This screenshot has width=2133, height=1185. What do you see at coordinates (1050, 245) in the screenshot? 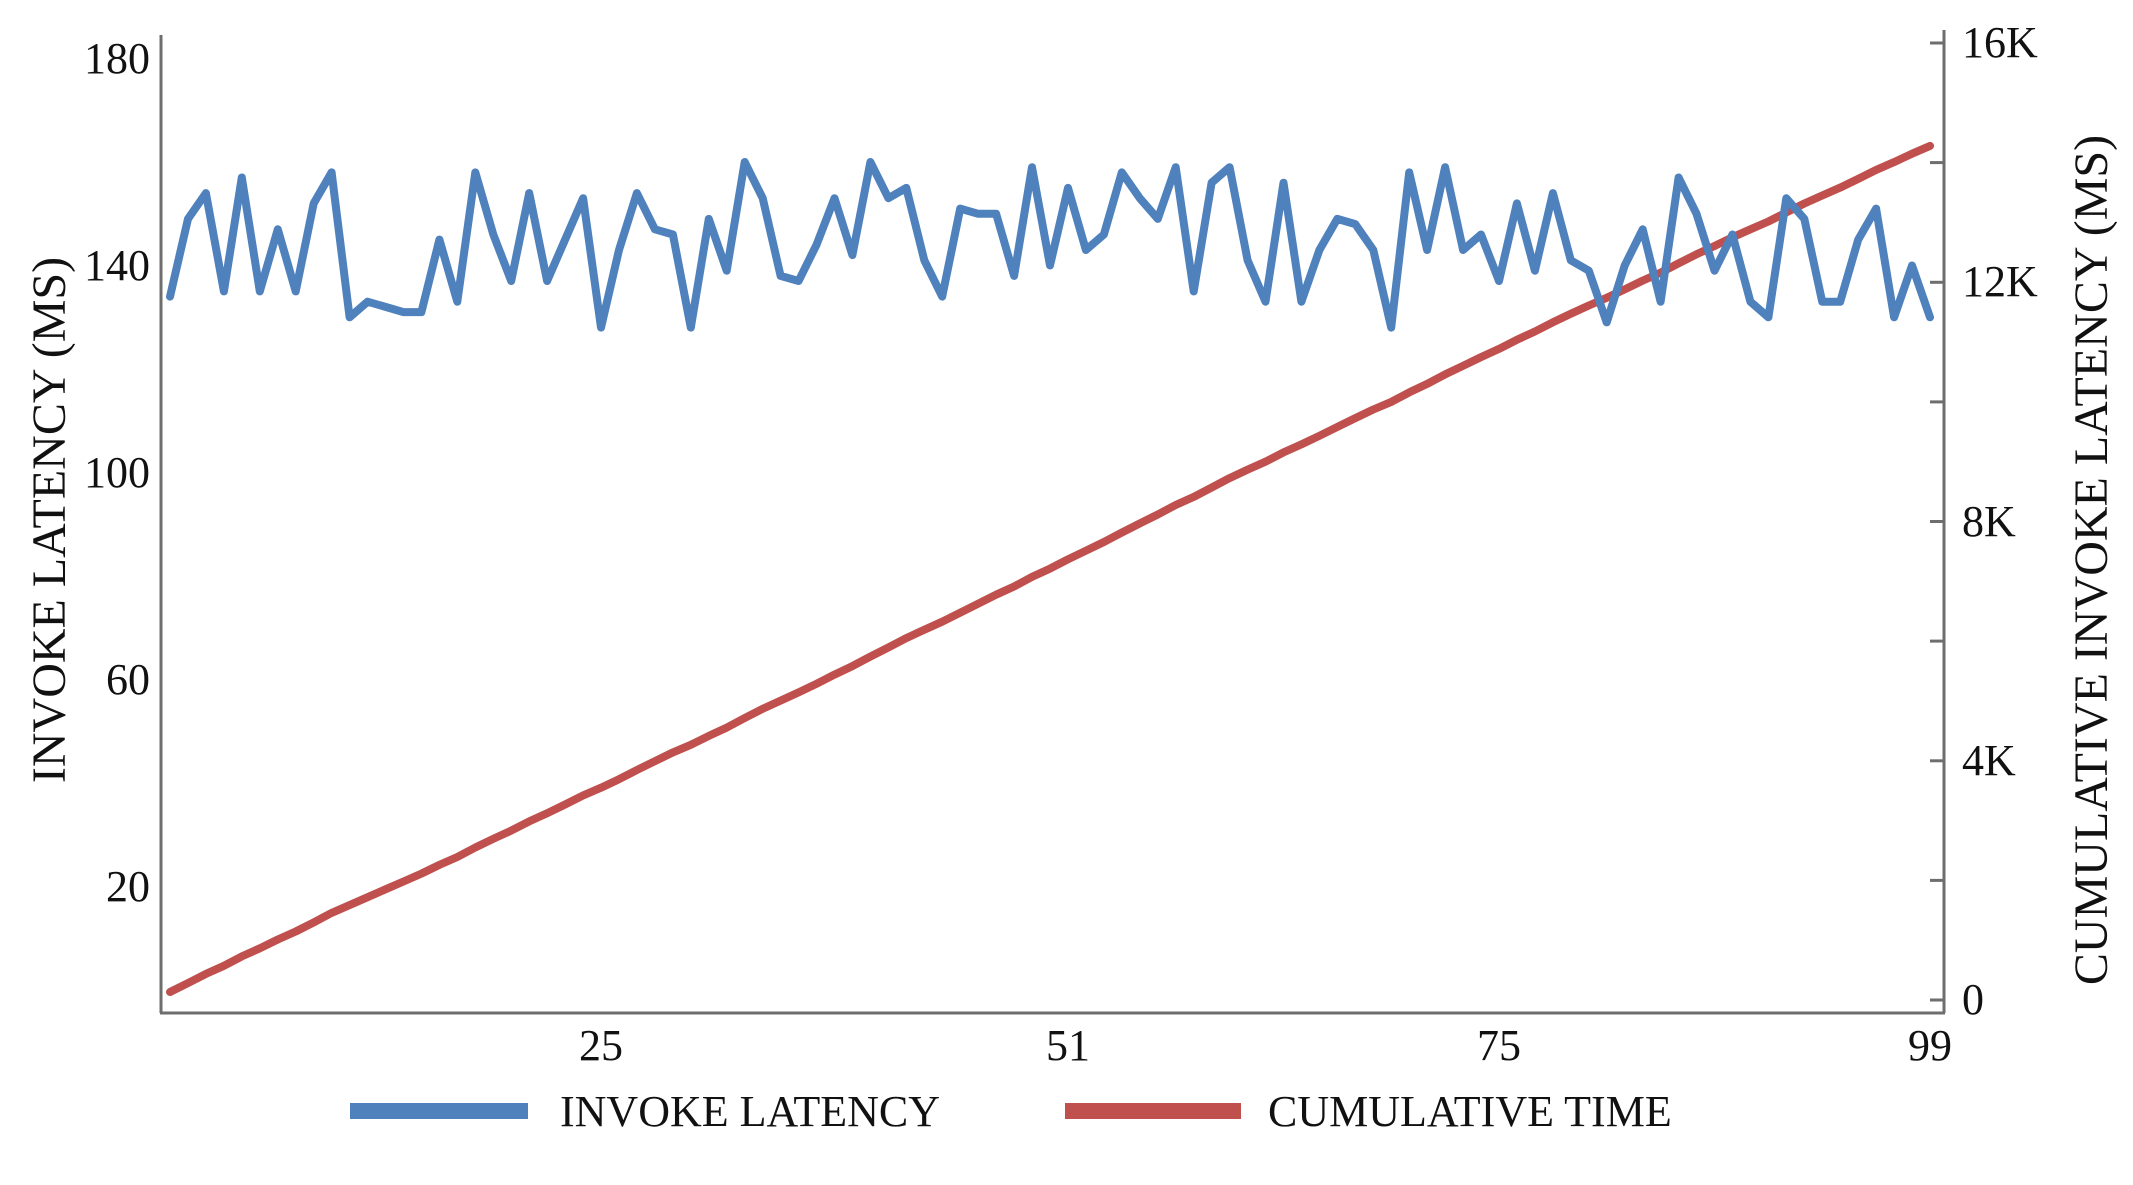
I see `invoke-latency-line` at bounding box center [1050, 245].